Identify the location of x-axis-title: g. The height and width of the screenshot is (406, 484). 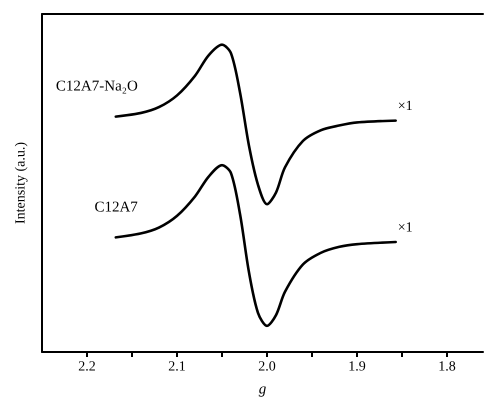
(262, 390).